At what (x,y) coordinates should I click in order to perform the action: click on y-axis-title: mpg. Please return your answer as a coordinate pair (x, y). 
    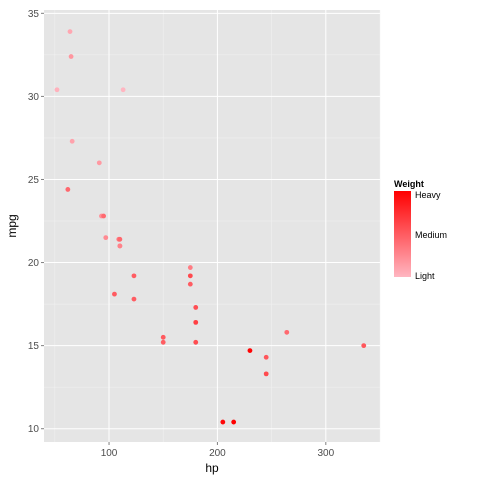
    Looking at the image, I should click on (12, 225).